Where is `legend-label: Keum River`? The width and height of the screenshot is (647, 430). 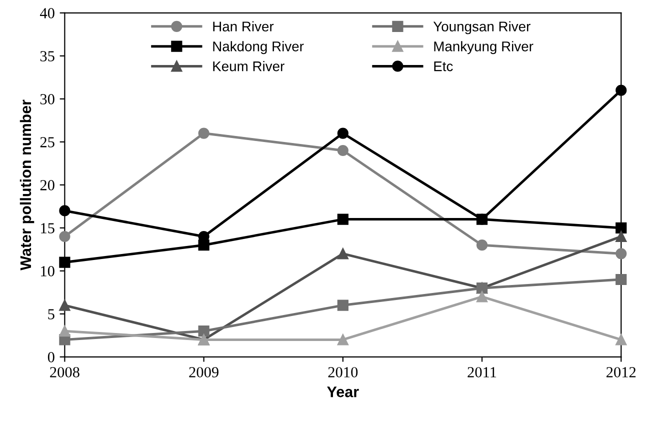 legend-label: Keum River is located at coordinates (248, 66).